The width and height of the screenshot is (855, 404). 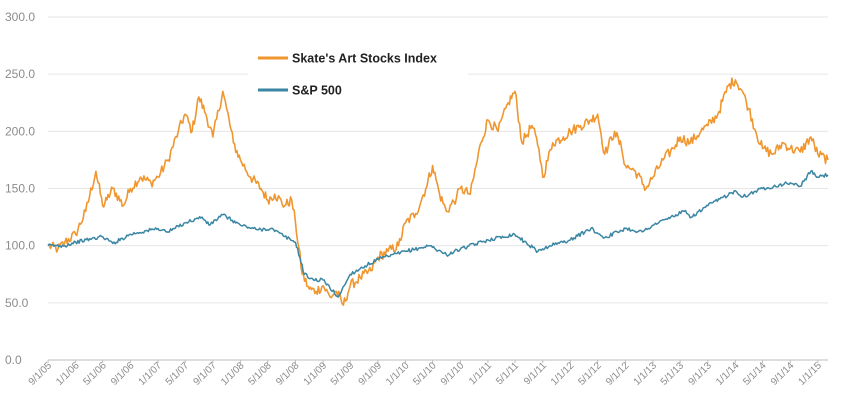 What do you see at coordinates (480, 373) in the screenshot?
I see `x-tick-label: 1/1/11` at bounding box center [480, 373].